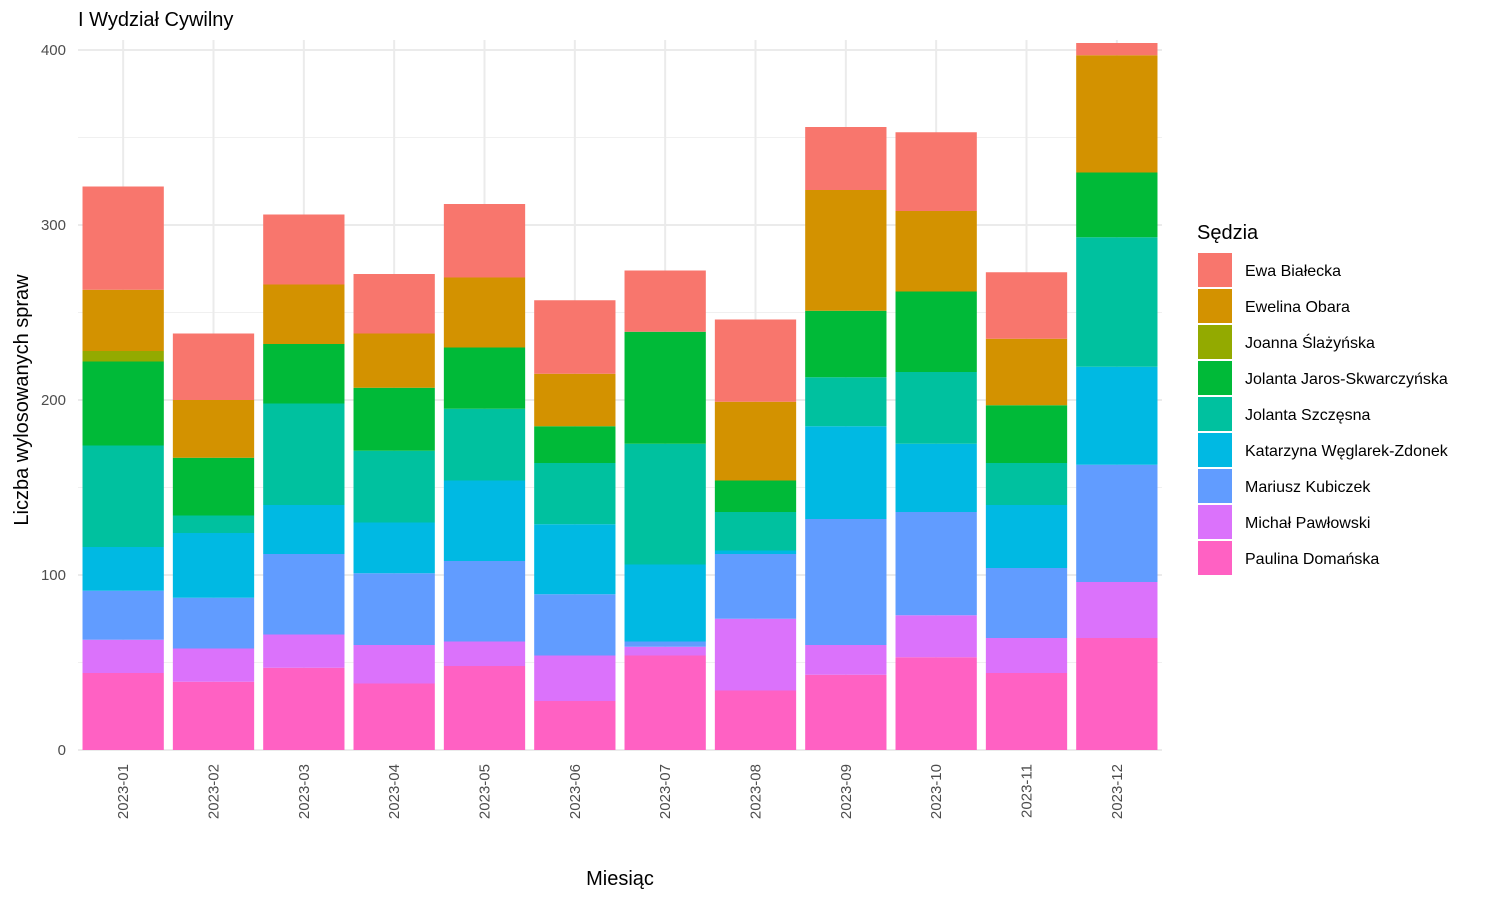 The height and width of the screenshot is (900, 1500). Describe the element at coordinates (1346, 379) in the screenshot. I see `legend-label: Jolanta Jaros-Skwarczyńska` at that location.